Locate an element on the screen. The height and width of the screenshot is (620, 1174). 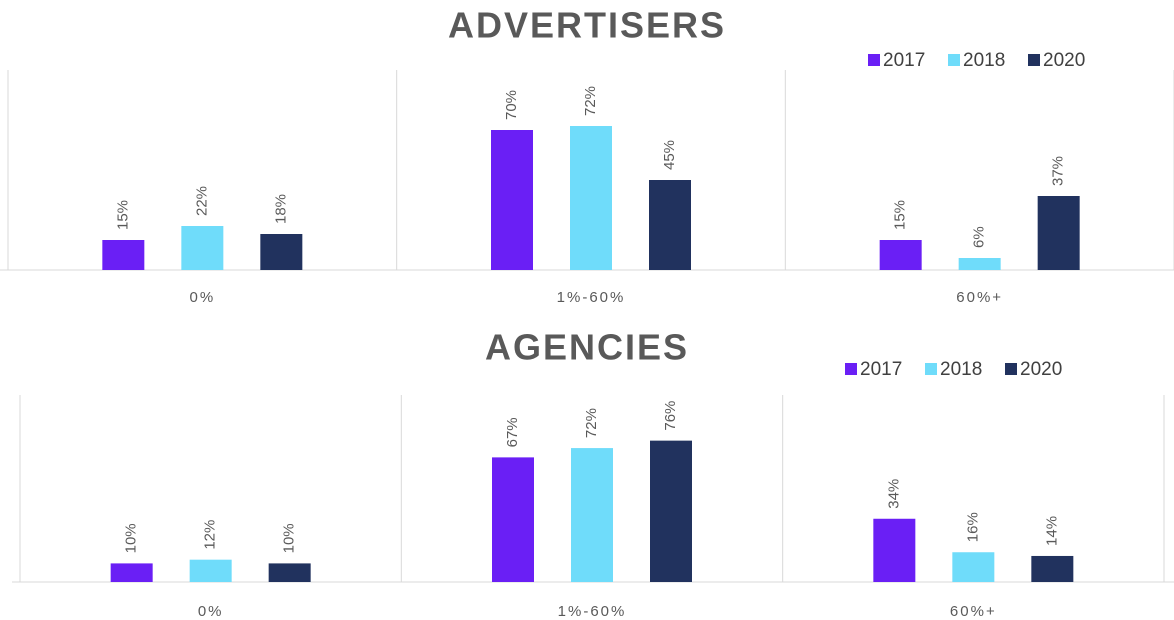
chart-title: AGENCIES is located at coordinates (587, 347).